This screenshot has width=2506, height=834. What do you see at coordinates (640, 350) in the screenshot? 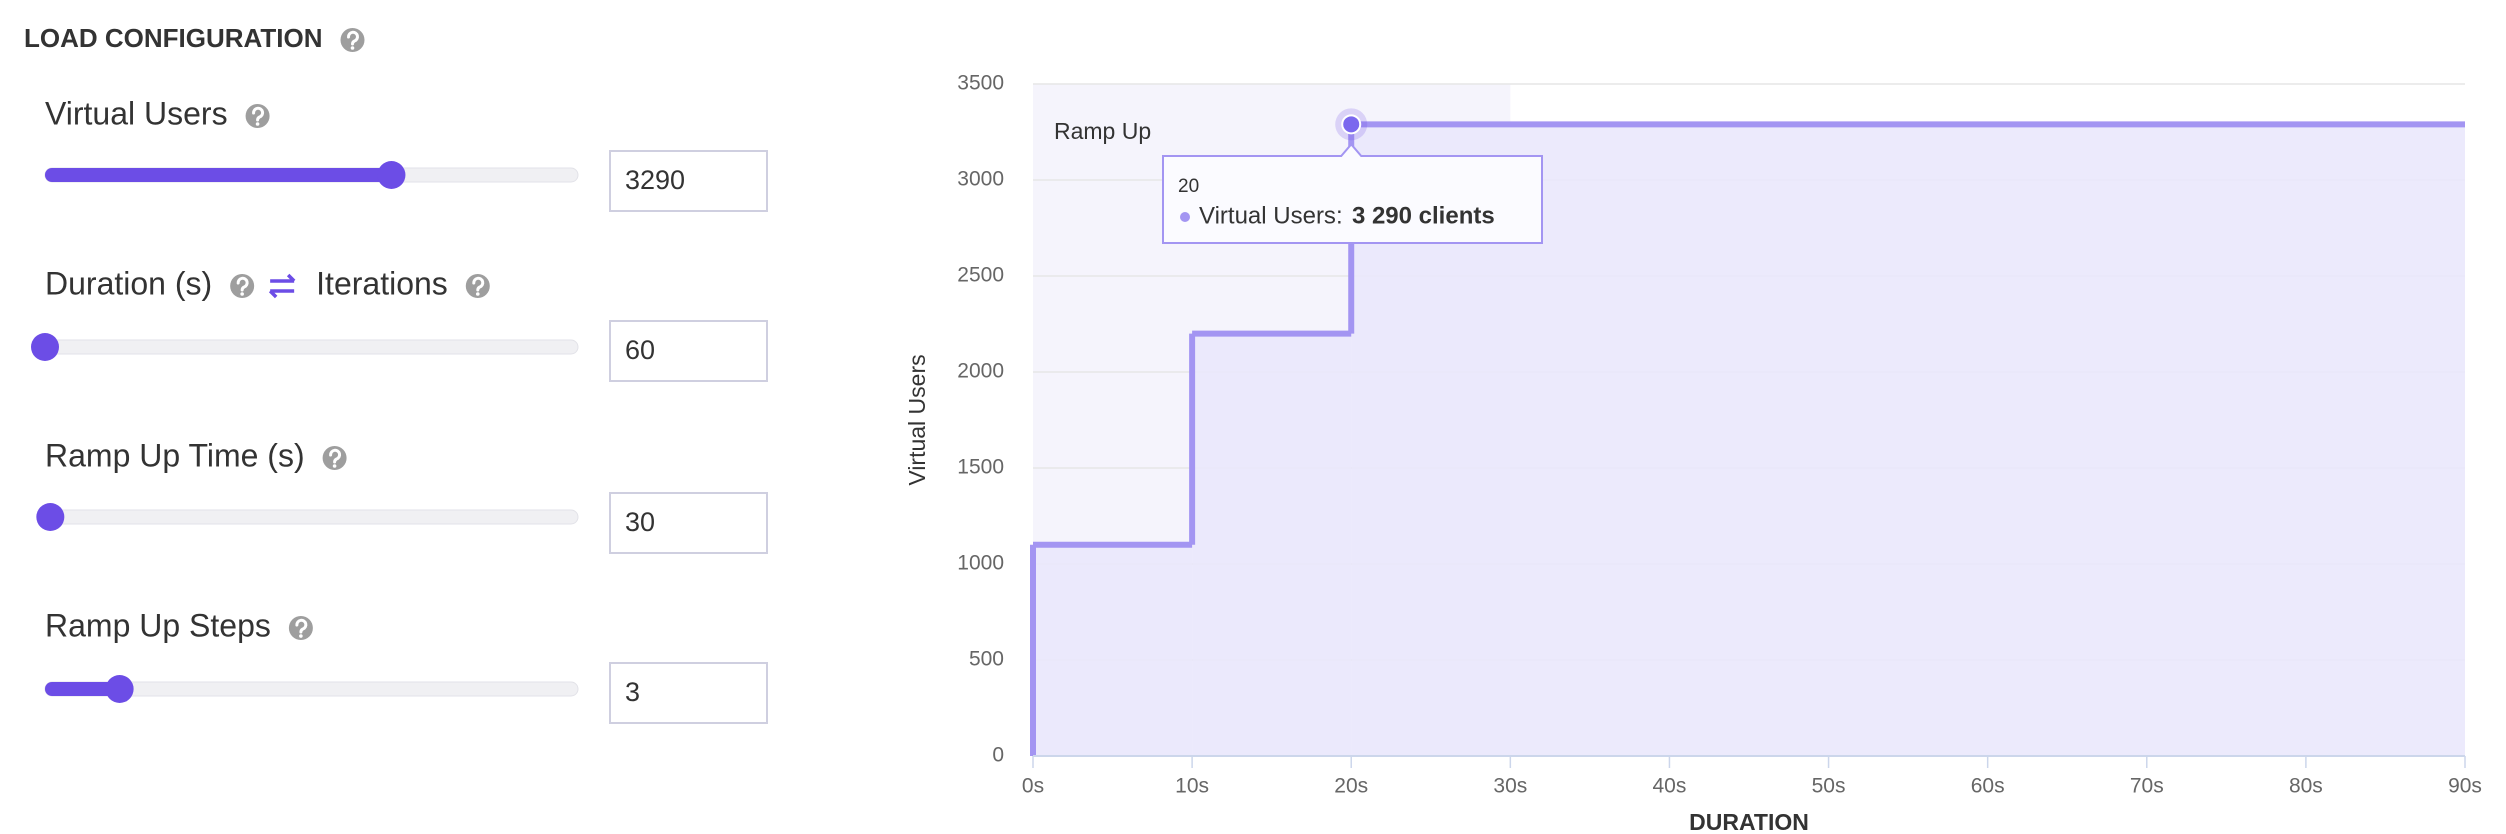
I see `input-value: 60` at bounding box center [640, 350].